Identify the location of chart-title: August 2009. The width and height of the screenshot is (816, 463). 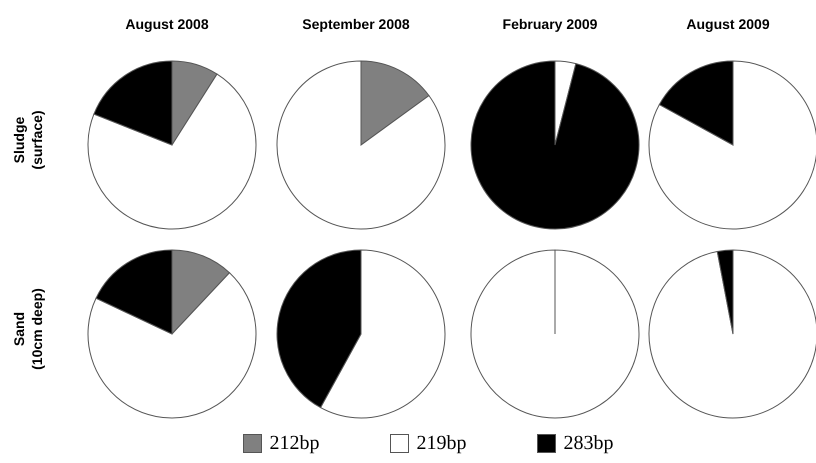
(728, 24).